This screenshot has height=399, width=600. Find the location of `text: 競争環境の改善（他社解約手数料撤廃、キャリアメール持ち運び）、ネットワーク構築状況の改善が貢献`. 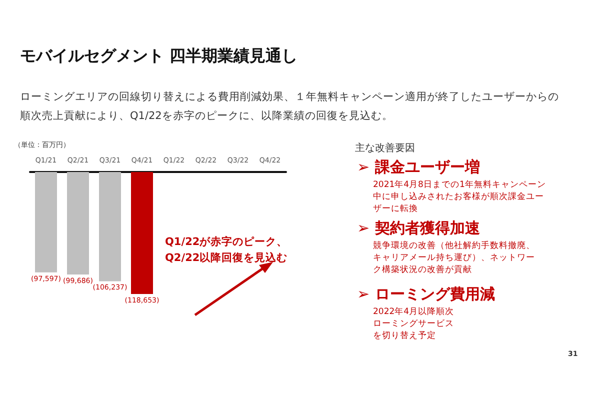

text: 競争環境の改善（他社解約手数料撤廃、キャリアメール持ち運び）、ネットワーク構築状況の改善が貢献 is located at coordinates (454, 258).